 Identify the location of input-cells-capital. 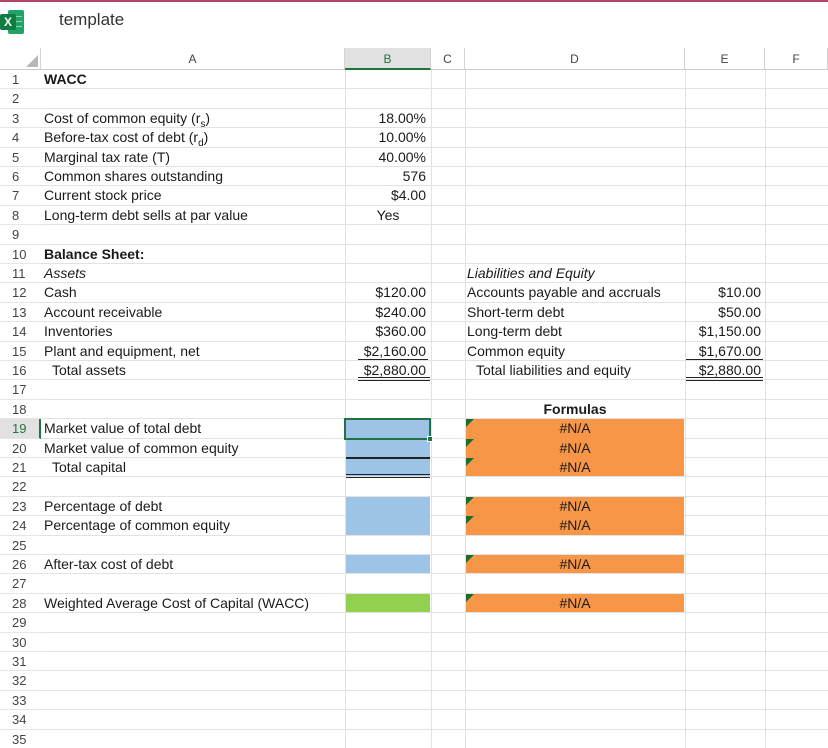
(388, 448).